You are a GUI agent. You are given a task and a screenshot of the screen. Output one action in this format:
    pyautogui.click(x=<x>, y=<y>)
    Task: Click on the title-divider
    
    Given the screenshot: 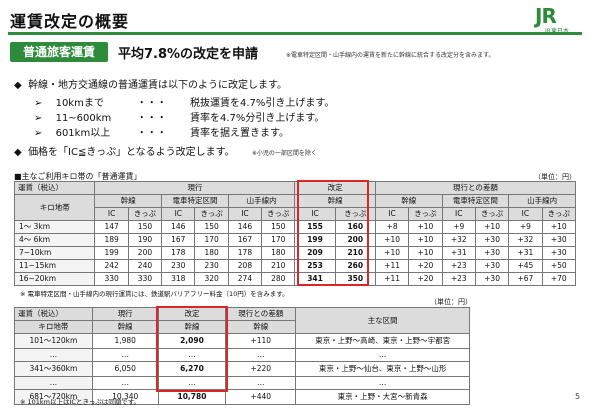 What is the action you would take?
    pyautogui.click(x=295, y=33)
    